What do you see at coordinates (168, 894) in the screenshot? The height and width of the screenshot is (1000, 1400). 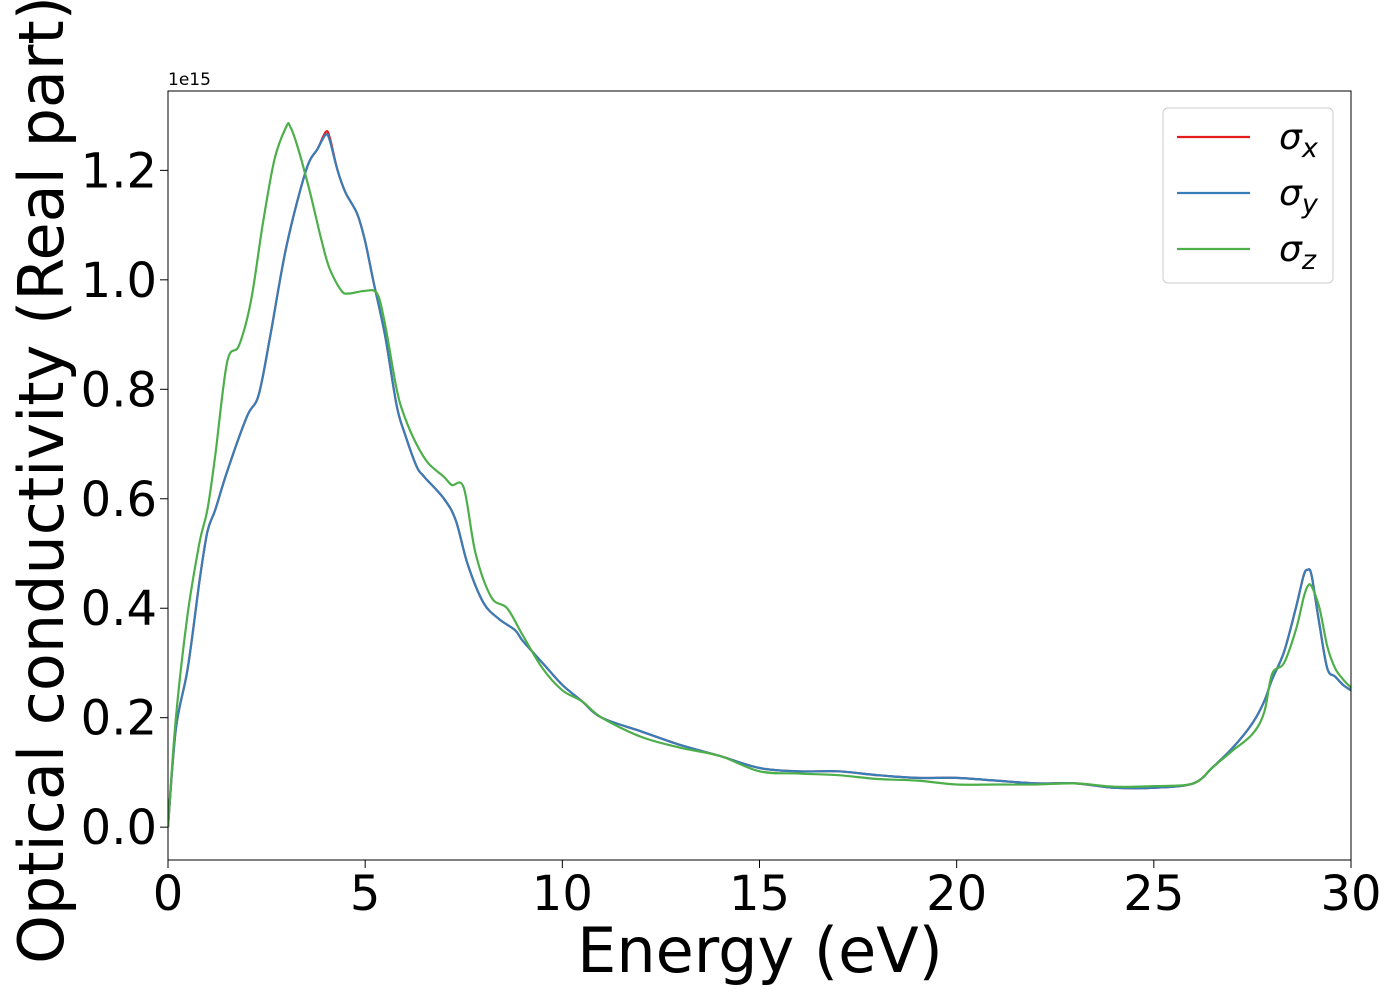 I see `x-tick-label: 0` at bounding box center [168, 894].